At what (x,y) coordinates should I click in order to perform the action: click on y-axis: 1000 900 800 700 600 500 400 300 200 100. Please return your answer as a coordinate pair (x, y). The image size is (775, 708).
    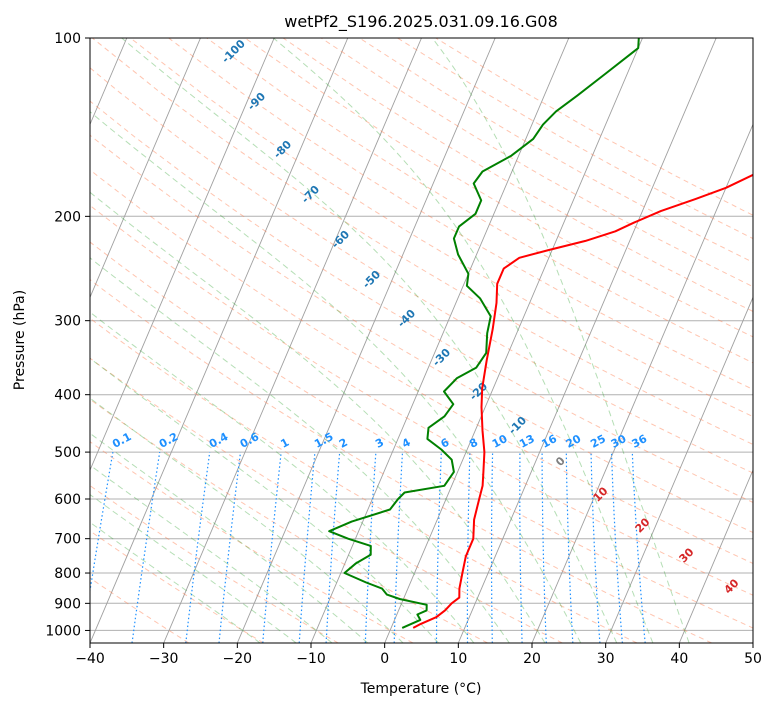
    Looking at the image, I should click on (67, 335).